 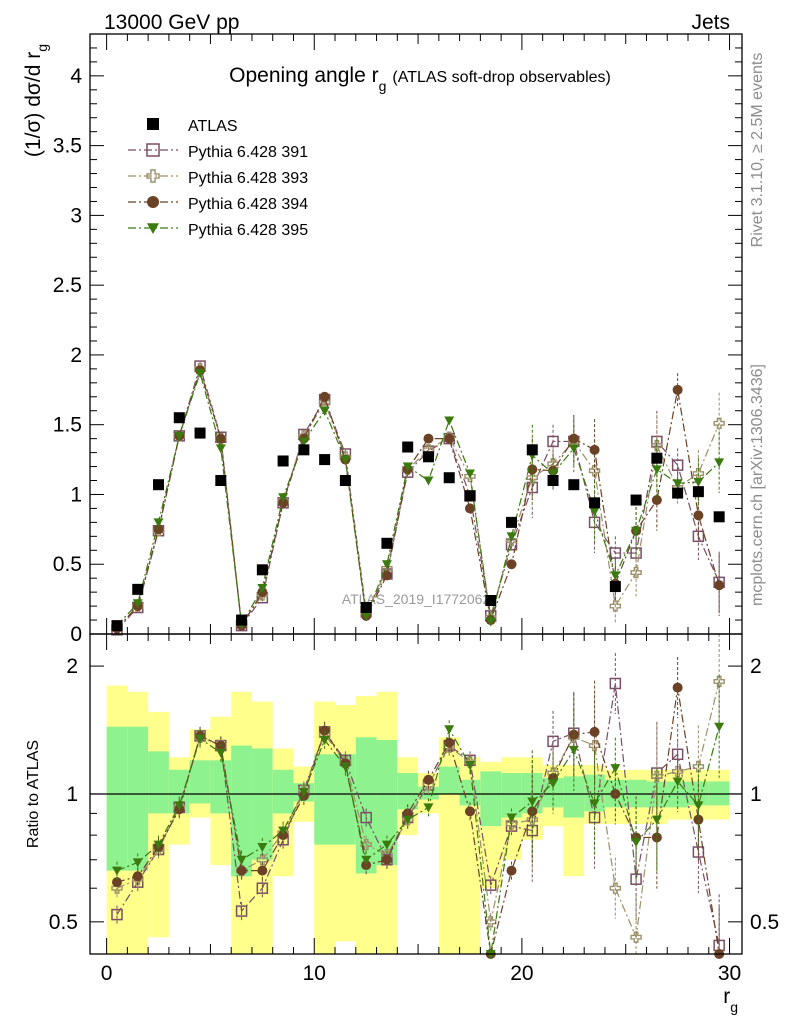 What do you see at coordinates (76, 76) in the screenshot?
I see `top-y-tick-label: 4` at bounding box center [76, 76].